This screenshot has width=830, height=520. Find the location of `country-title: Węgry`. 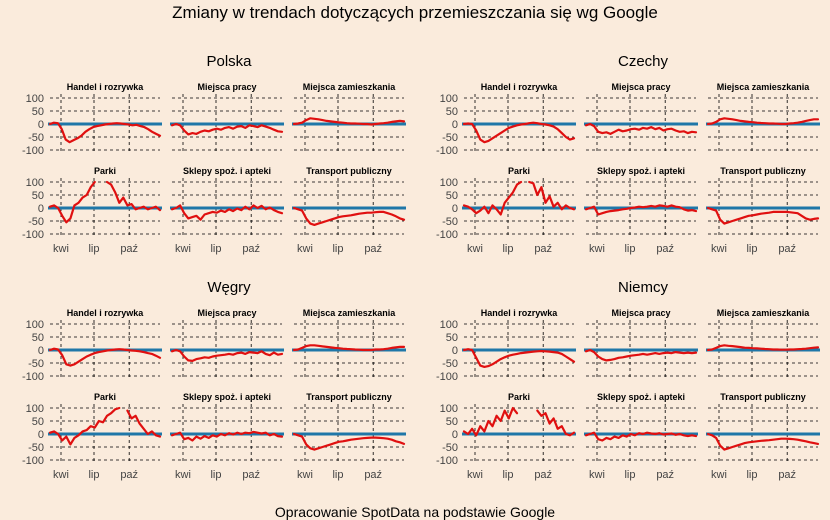

country-title: Węgry is located at coordinates (229, 287).